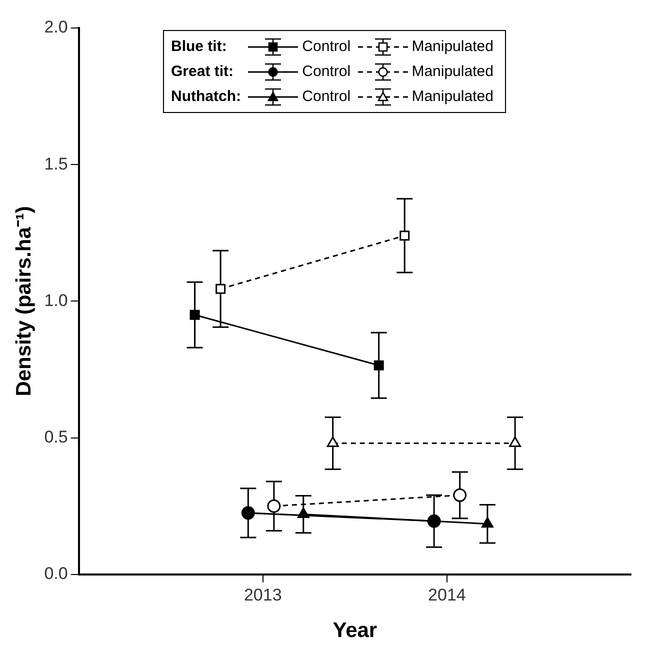  What do you see at coordinates (24, 301) in the screenshot?
I see `y-axis-title: Density (pairs.ha⁻¹)` at bounding box center [24, 301].